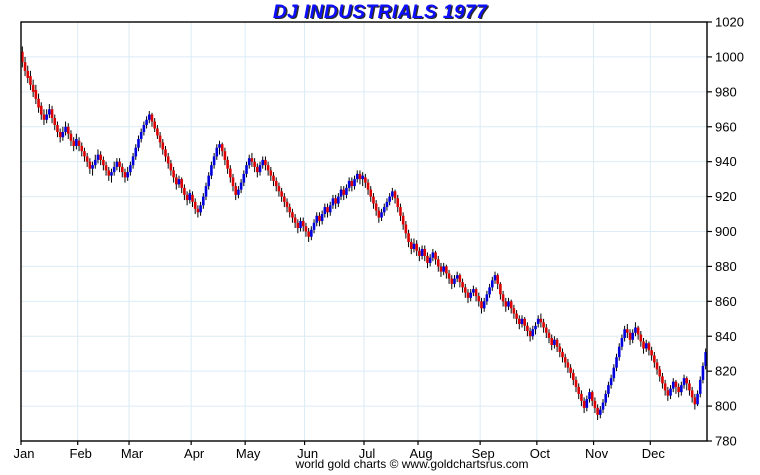 Image resolution: width=760 pixels, height=475 pixels. Describe the element at coordinates (729, 22) in the screenshot. I see `y-axis-label: 1020` at that location.